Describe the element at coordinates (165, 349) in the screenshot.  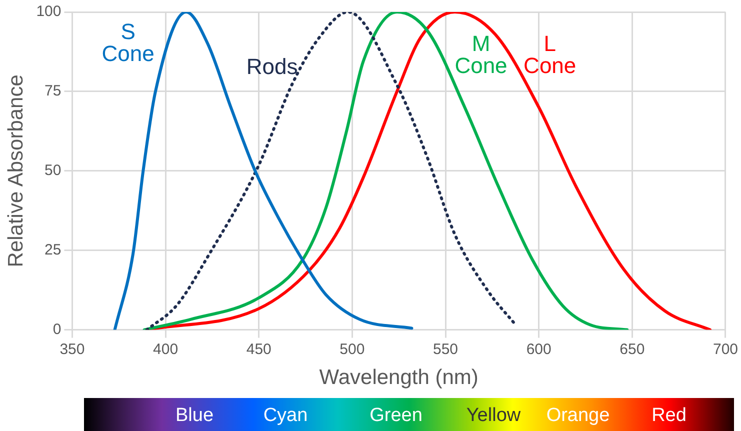
I see `x-tick-label: 400` at that location.